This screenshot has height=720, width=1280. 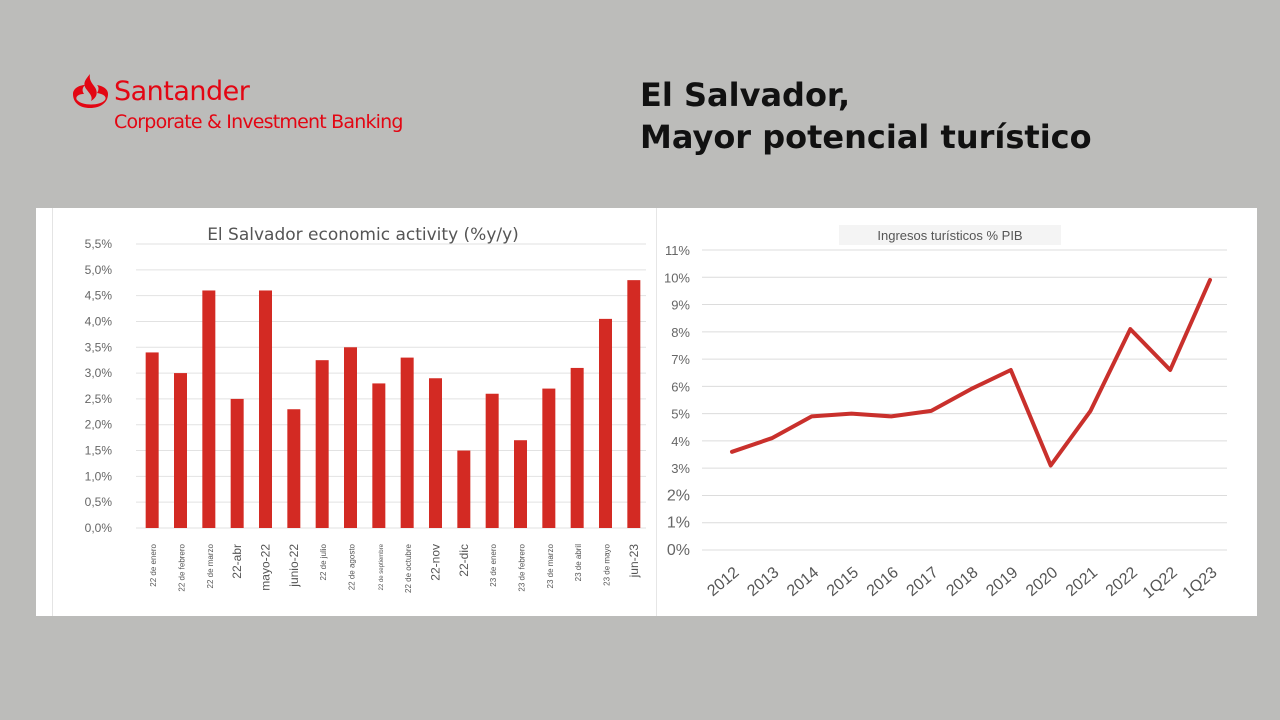 What do you see at coordinates (99, 347) in the screenshot?
I see `y-tick-label: 3,5%` at bounding box center [99, 347].